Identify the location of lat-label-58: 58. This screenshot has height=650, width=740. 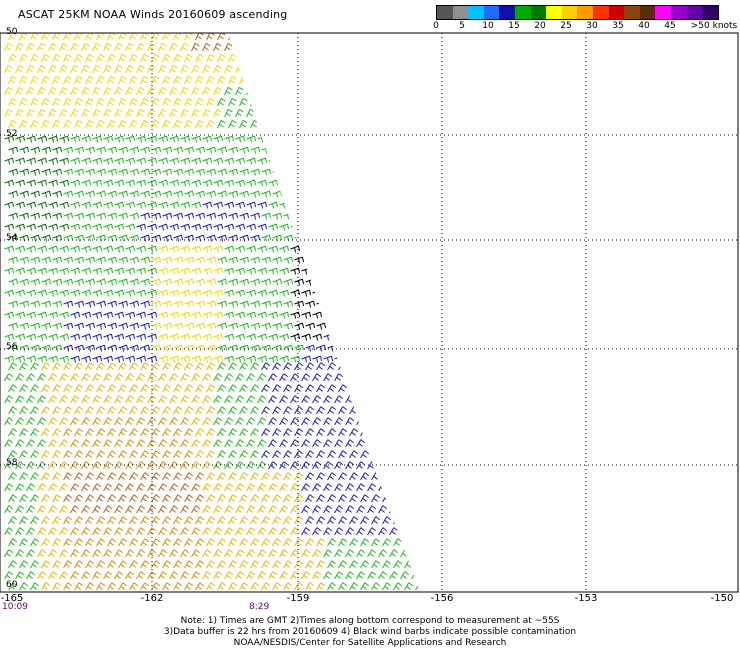
(12, 463).